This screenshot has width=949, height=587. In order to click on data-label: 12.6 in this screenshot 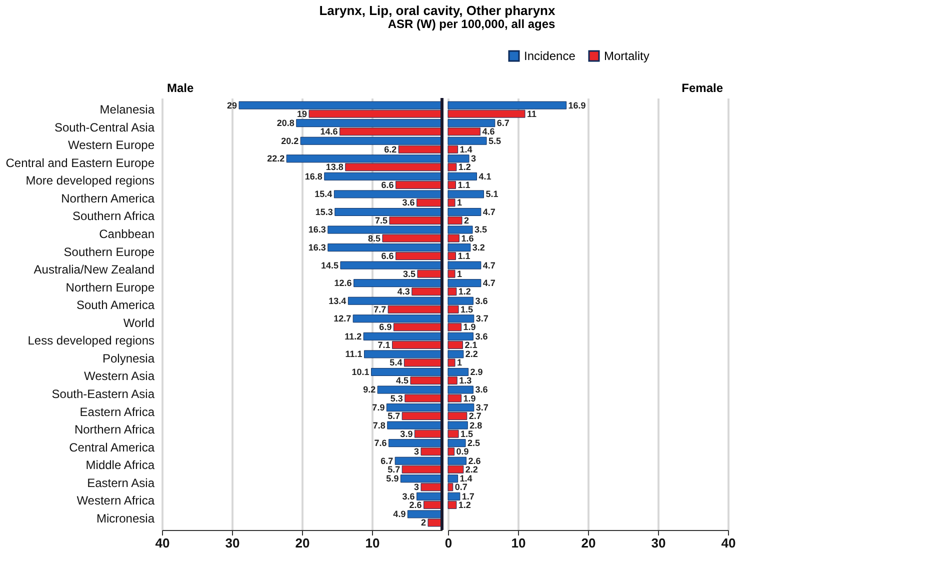, I will do `click(343, 283)`.